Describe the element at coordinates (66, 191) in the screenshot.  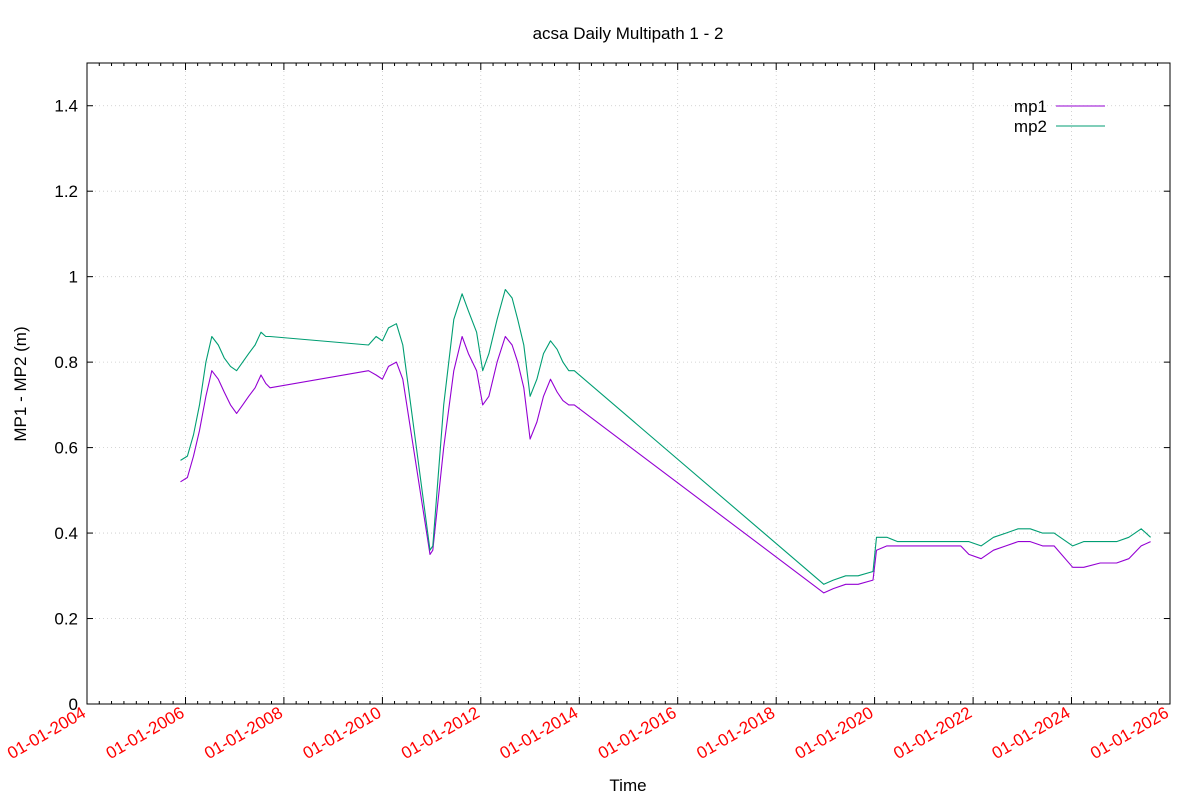
I see `y-tick-label: 1.2` at that location.